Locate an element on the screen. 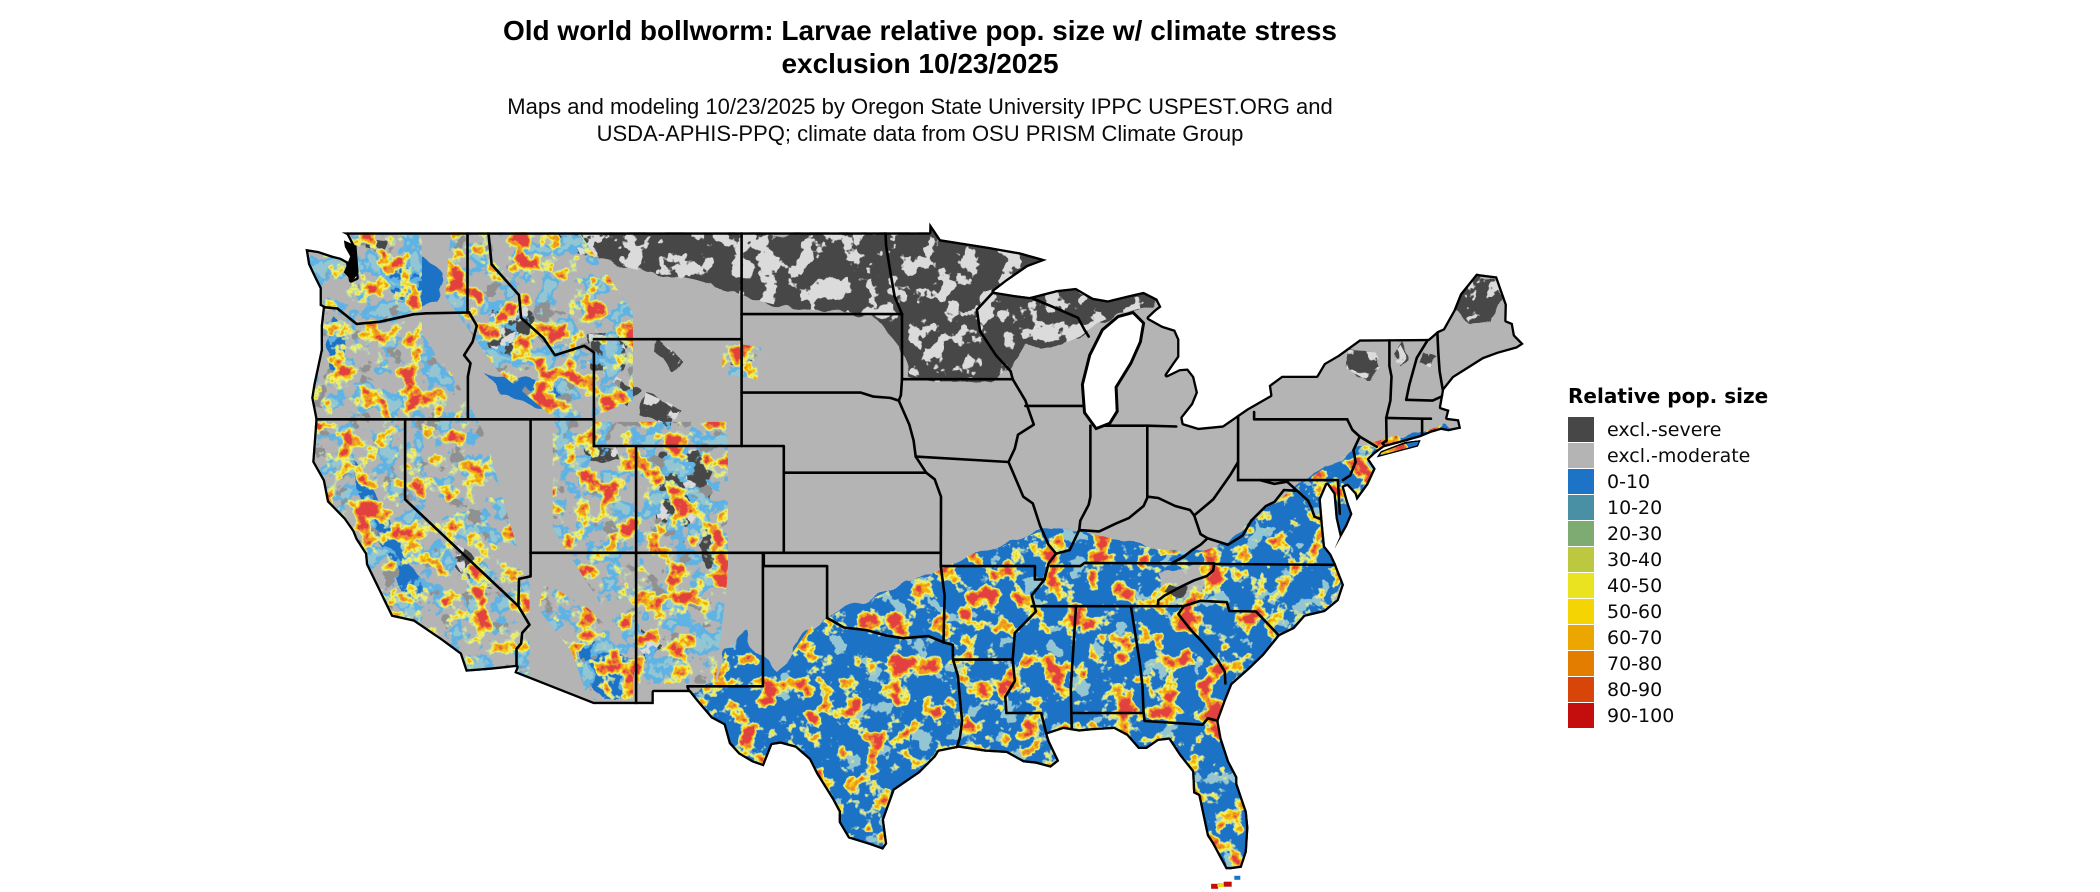 Image resolution: width=2100 pixels, height=892 pixels. legend-label: excl.-moderate is located at coordinates (1679, 455).